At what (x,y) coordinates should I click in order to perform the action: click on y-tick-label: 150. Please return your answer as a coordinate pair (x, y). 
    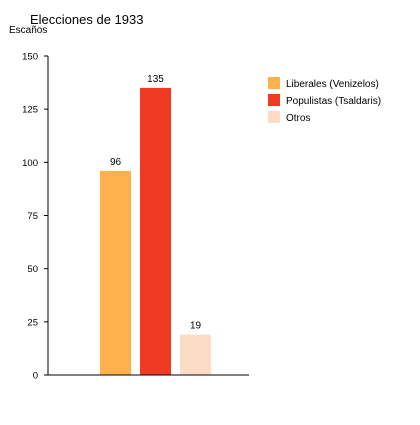
    Looking at the image, I should click on (30, 57).